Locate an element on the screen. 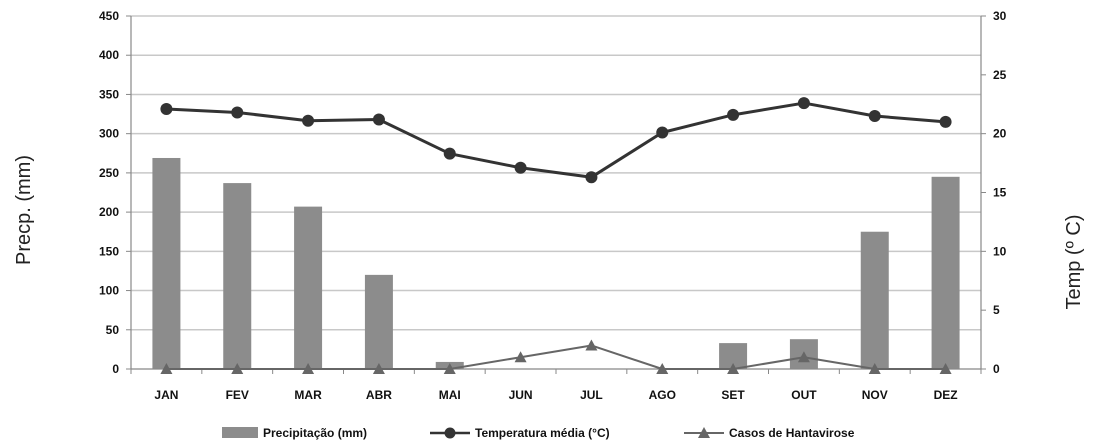  x-tick-label: JUL is located at coordinates (591, 395).